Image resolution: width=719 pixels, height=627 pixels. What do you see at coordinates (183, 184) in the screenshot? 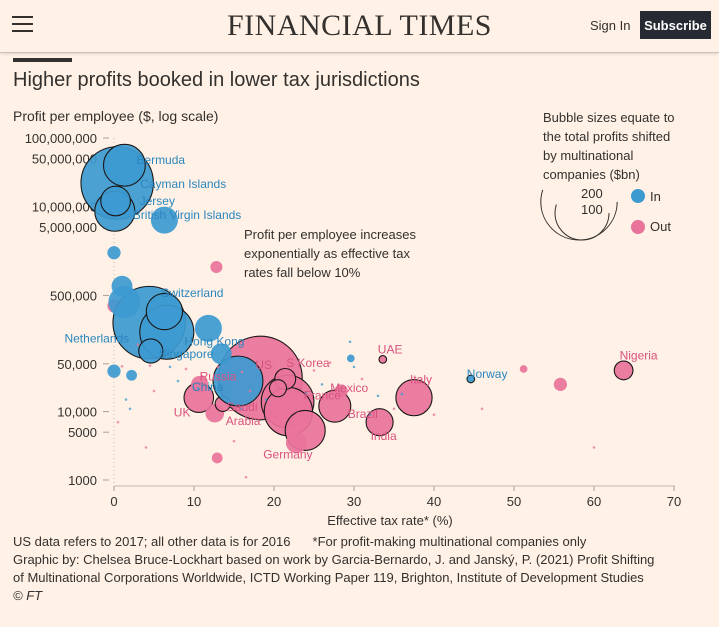
I see `label-cayman-islands: Cayman Islands` at bounding box center [183, 184].